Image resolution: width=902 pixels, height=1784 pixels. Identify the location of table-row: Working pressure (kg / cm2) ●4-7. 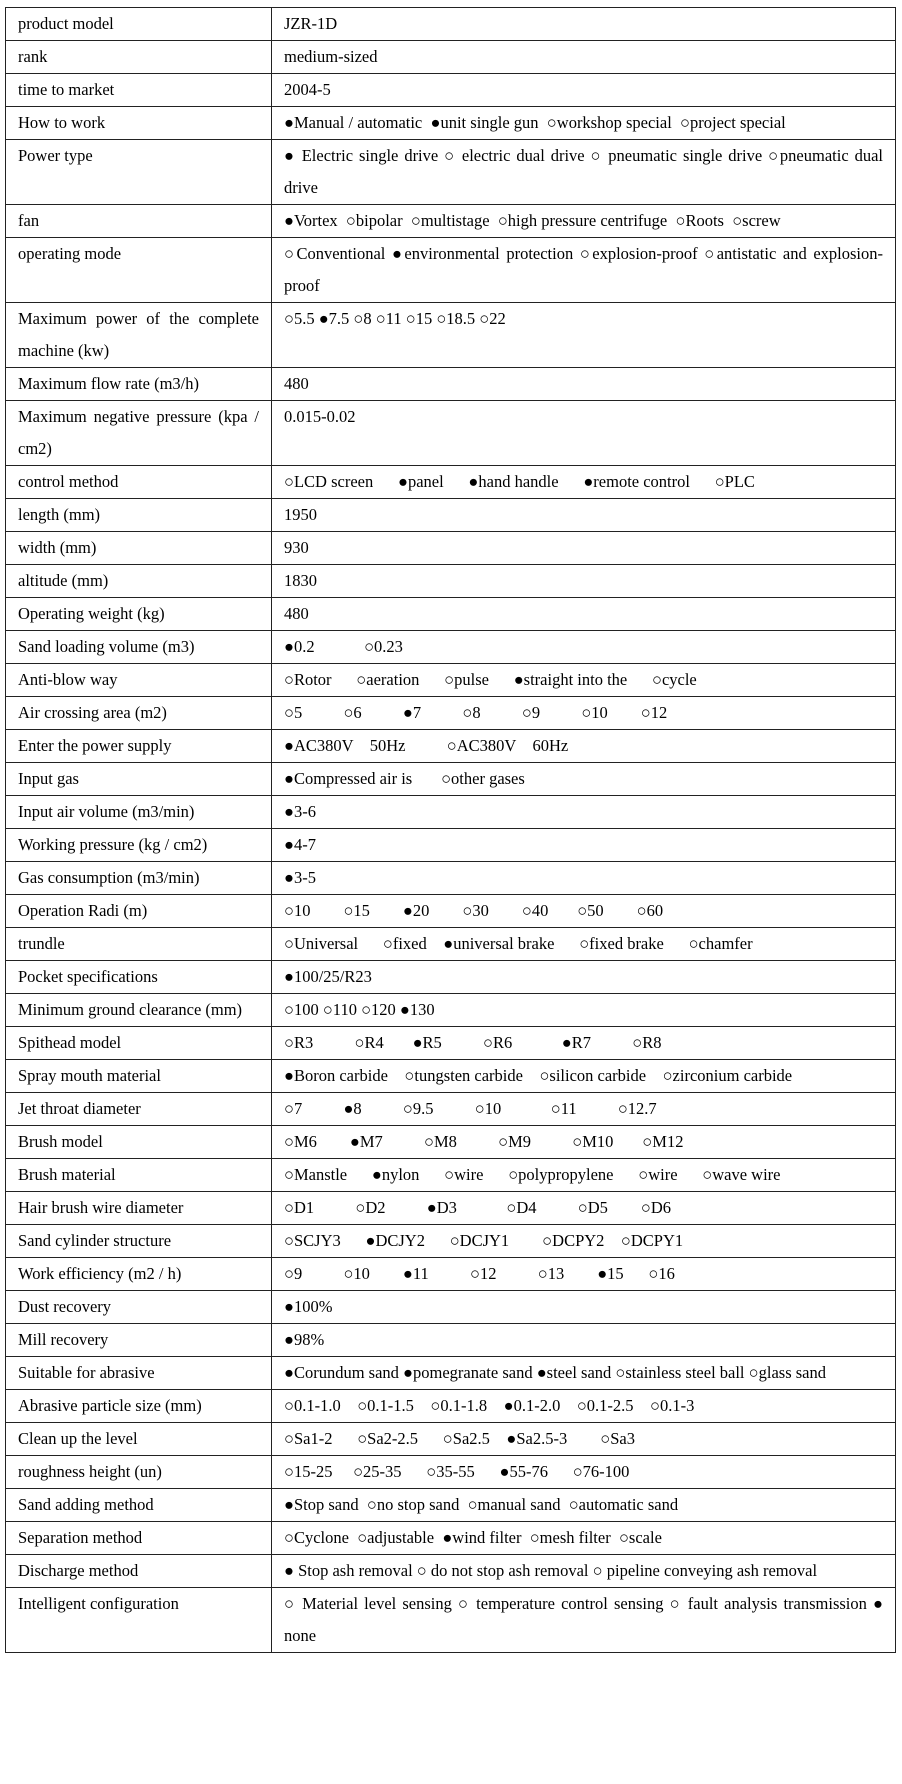
(450, 845).